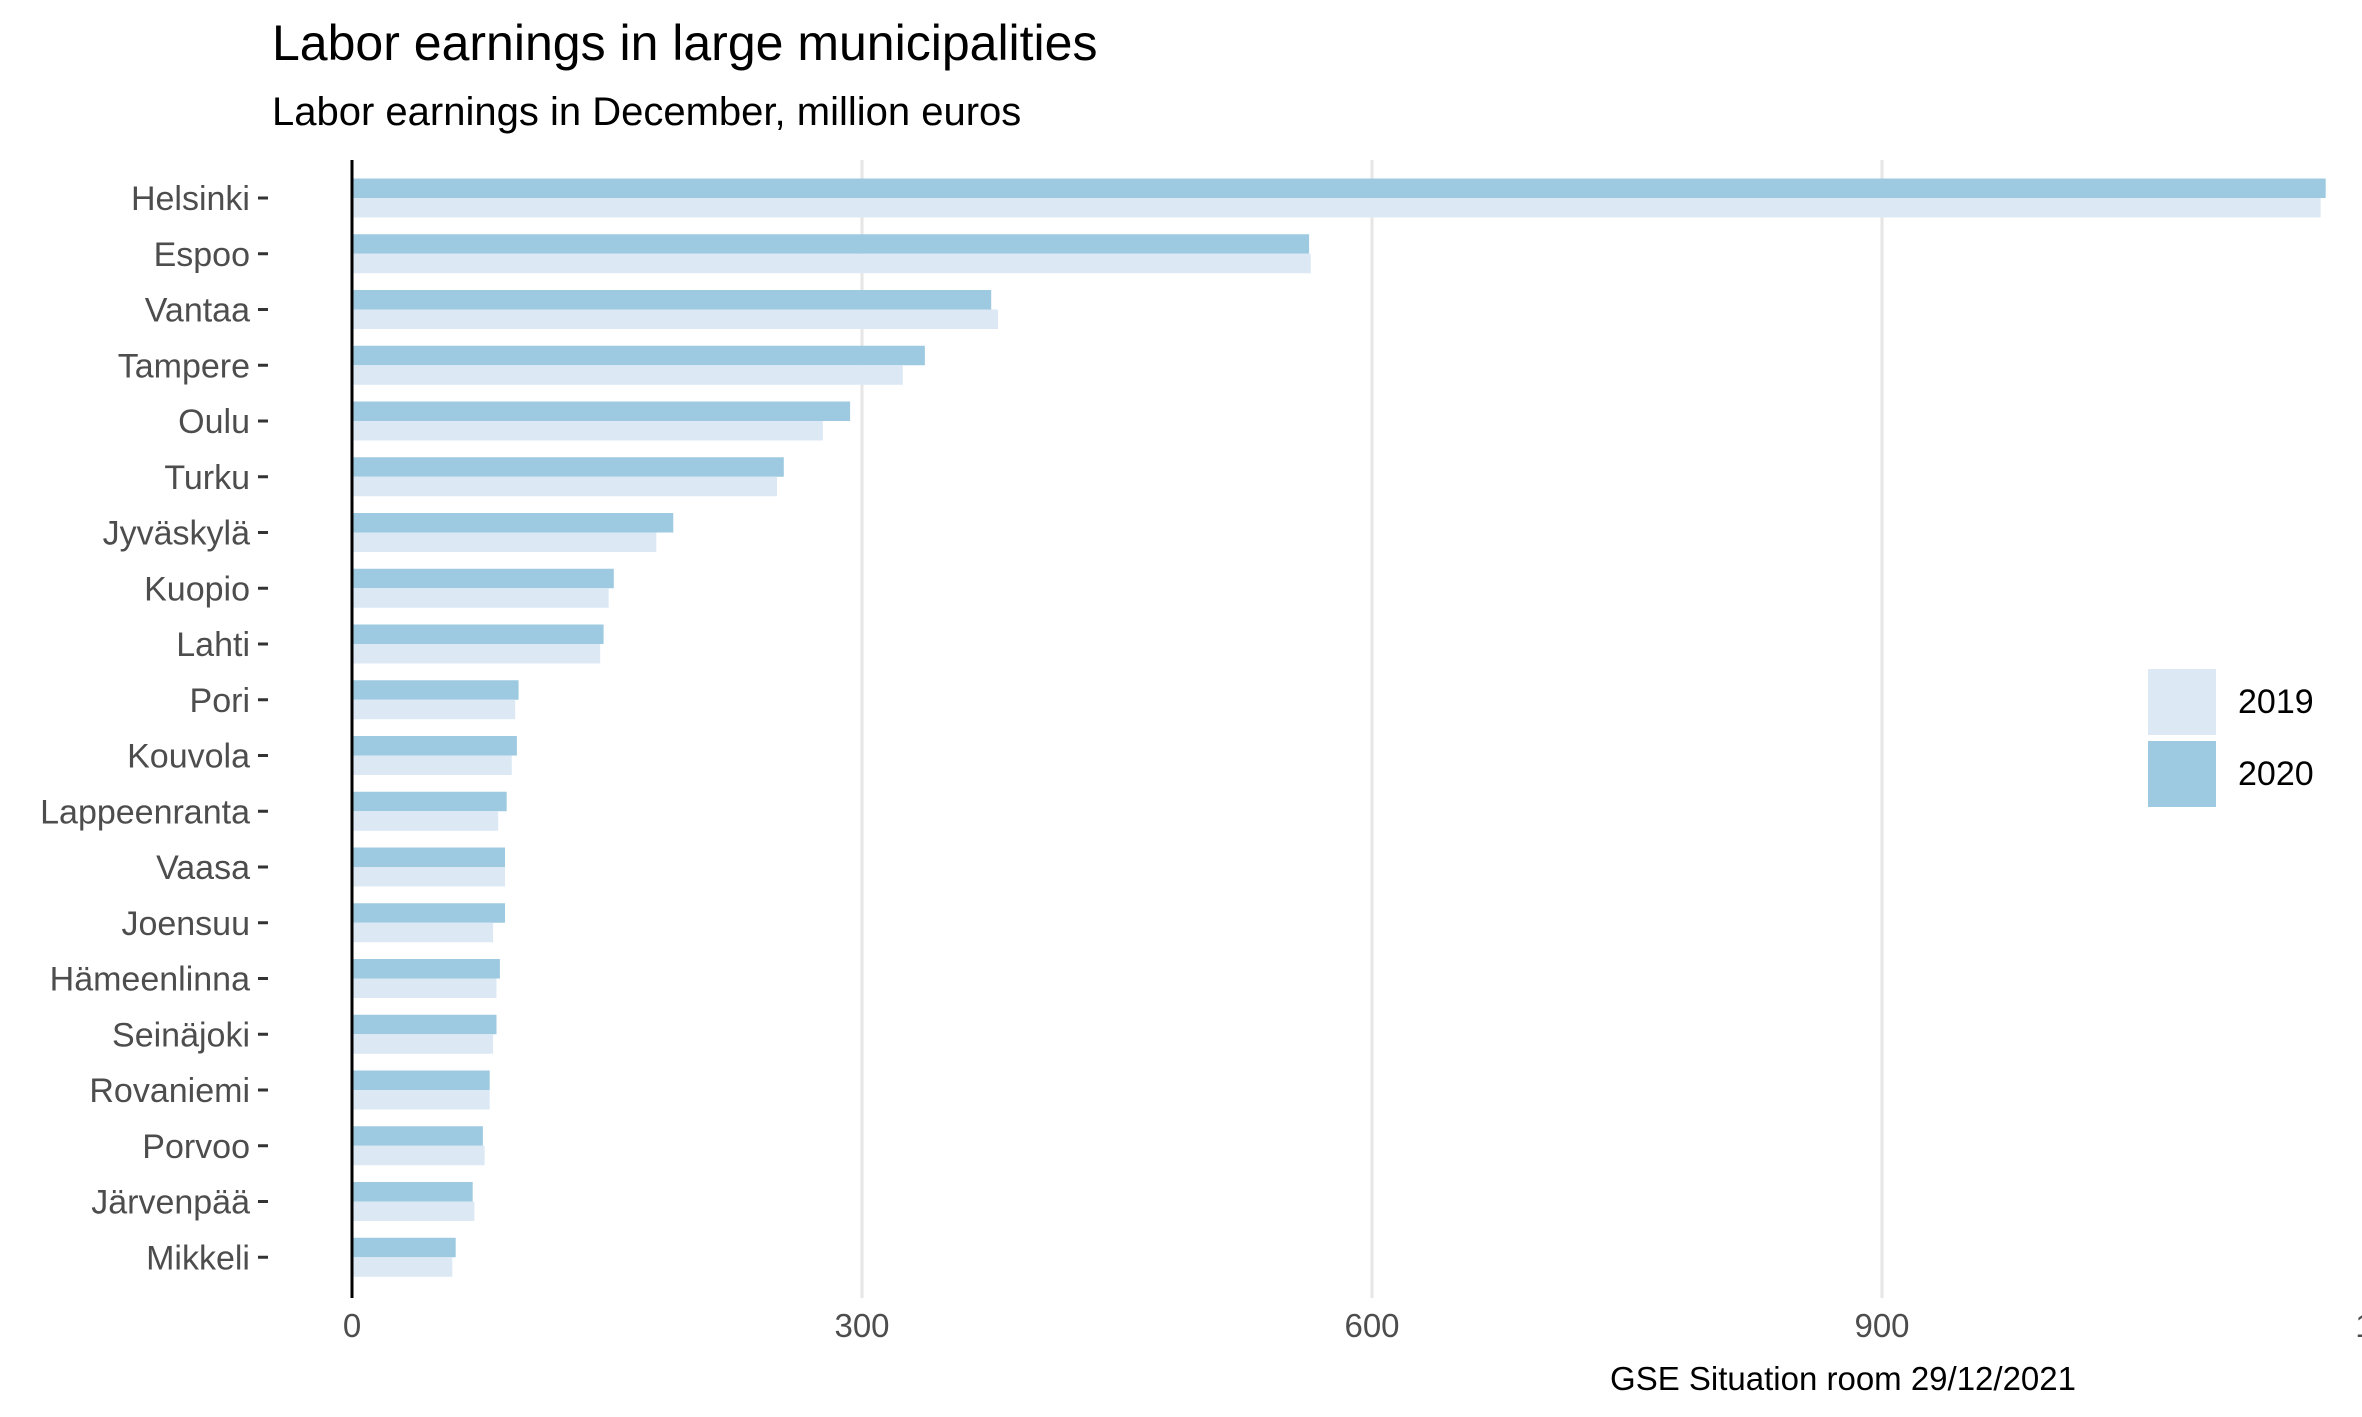 This screenshot has width=2362, height=1417. I want to click on chart-caption: GSE Situation room 29/12/2021, so click(1843, 1378).